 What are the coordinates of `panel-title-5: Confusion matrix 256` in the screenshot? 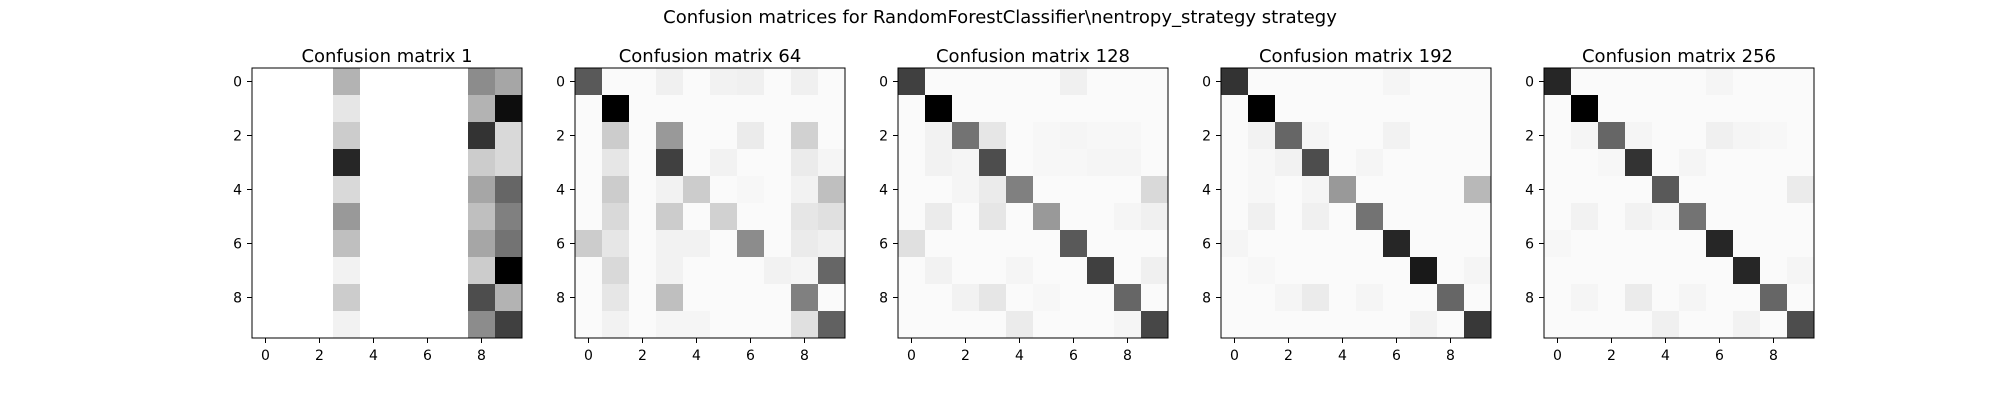 It's located at (1678, 56).